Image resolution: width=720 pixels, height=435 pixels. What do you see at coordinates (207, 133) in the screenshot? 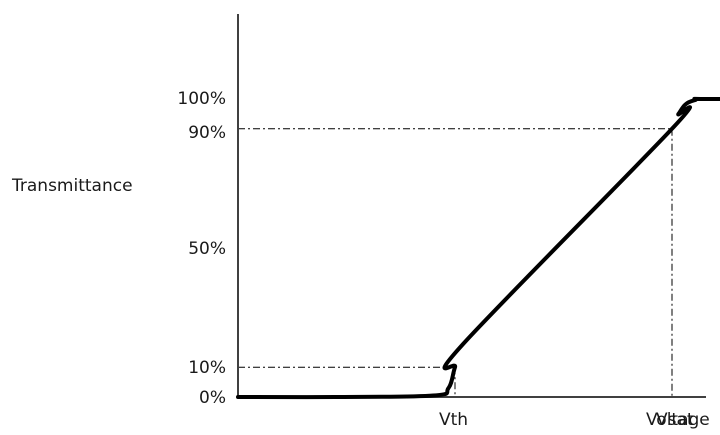
I see `y-tick-label: 90%` at bounding box center [207, 133].